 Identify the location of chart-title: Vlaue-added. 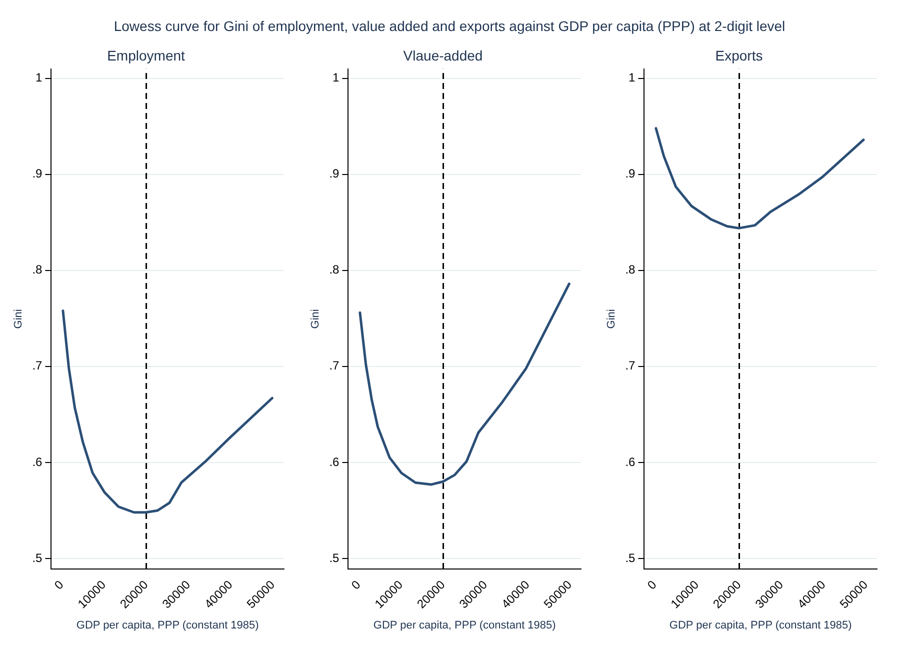
(442, 55).